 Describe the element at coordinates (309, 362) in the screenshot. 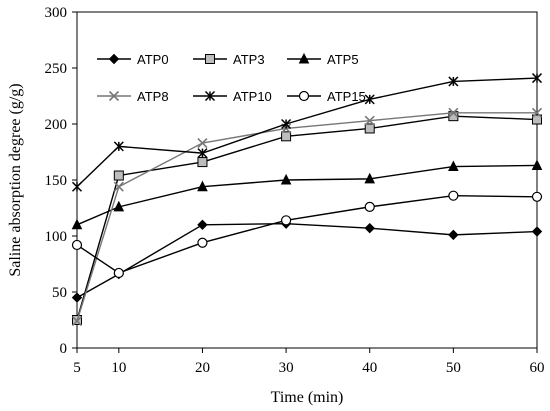

I see `x-axis: 5 10 20 30 40 50 60` at that location.